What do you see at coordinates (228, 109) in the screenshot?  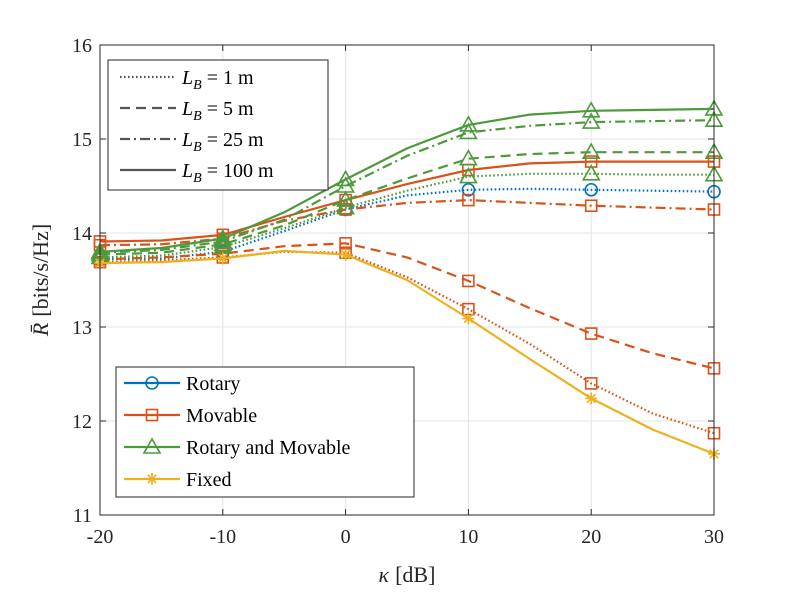 I see `legend-linestyle-value: = 5 m` at bounding box center [228, 109].